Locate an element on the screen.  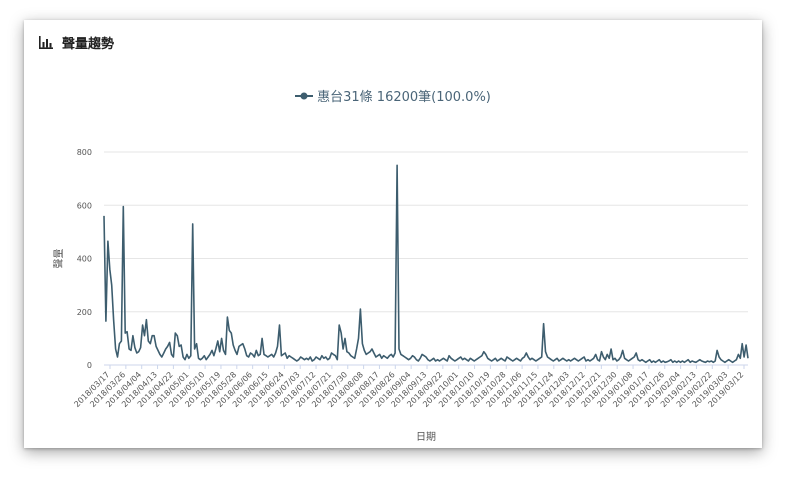
y-tick-label: 200 is located at coordinates (84, 312).